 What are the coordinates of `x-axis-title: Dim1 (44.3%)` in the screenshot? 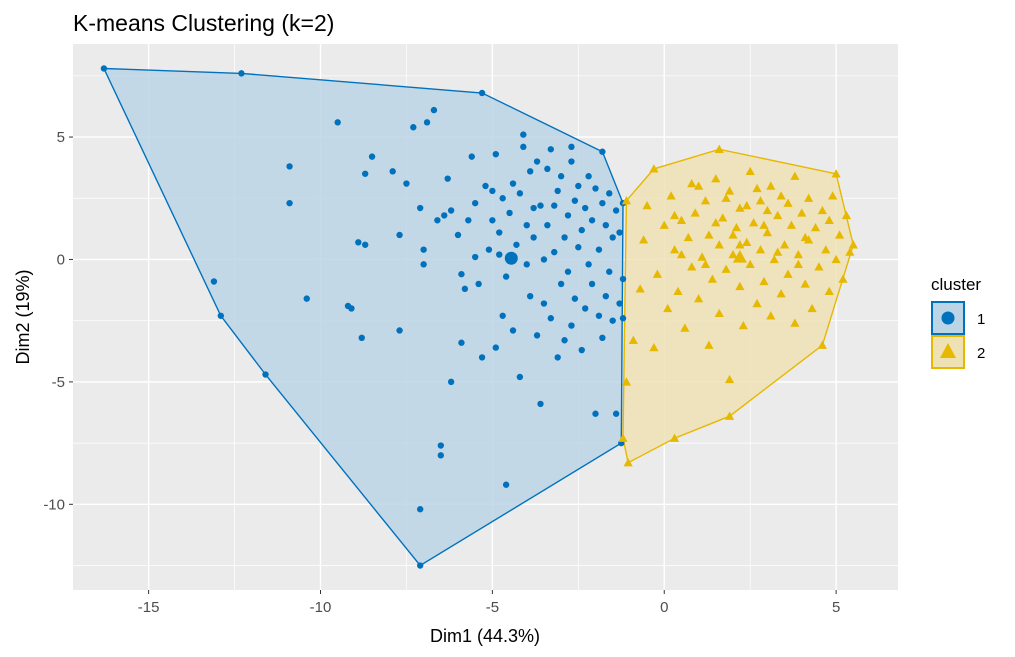 It's located at (485, 636).